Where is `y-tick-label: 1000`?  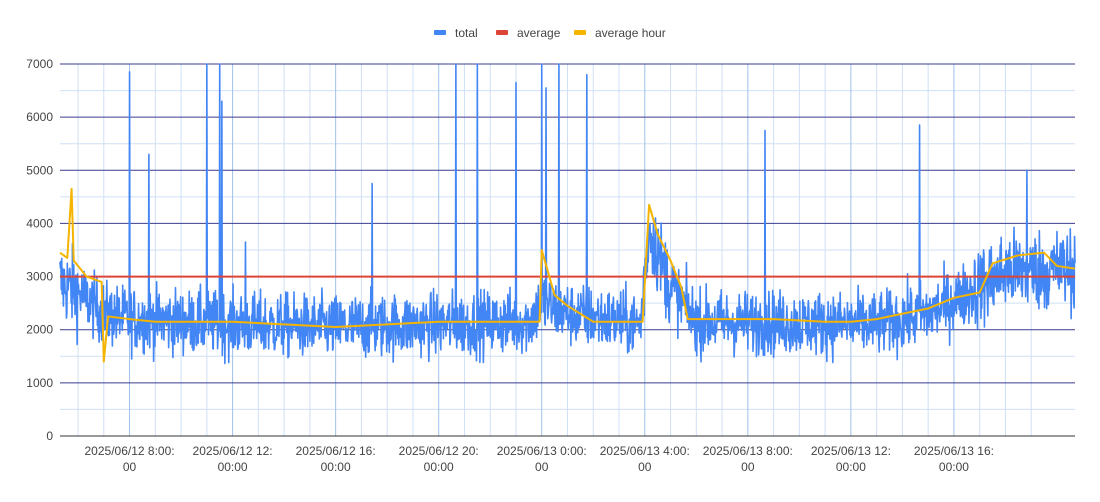
y-tick-label: 1000 is located at coordinates (39, 383).